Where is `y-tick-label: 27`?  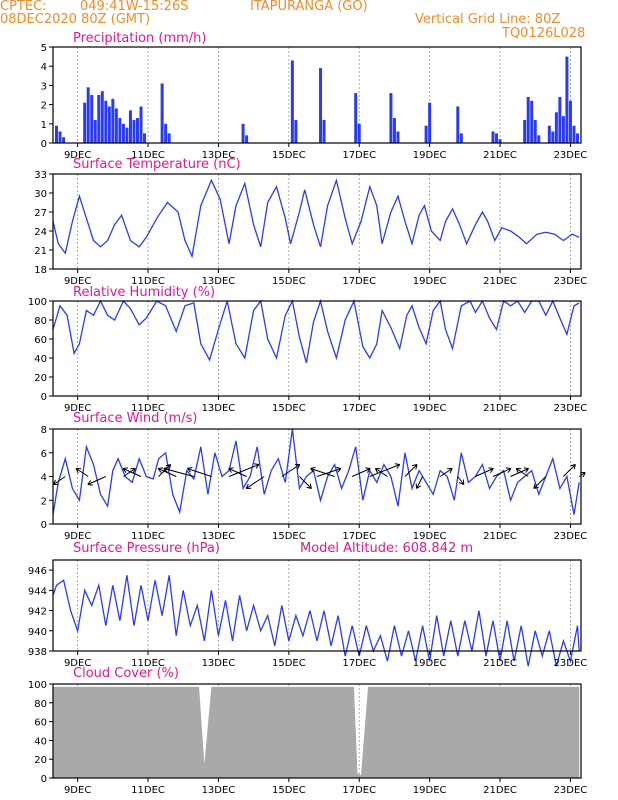 y-tick-label: 27 is located at coordinates (40, 213).